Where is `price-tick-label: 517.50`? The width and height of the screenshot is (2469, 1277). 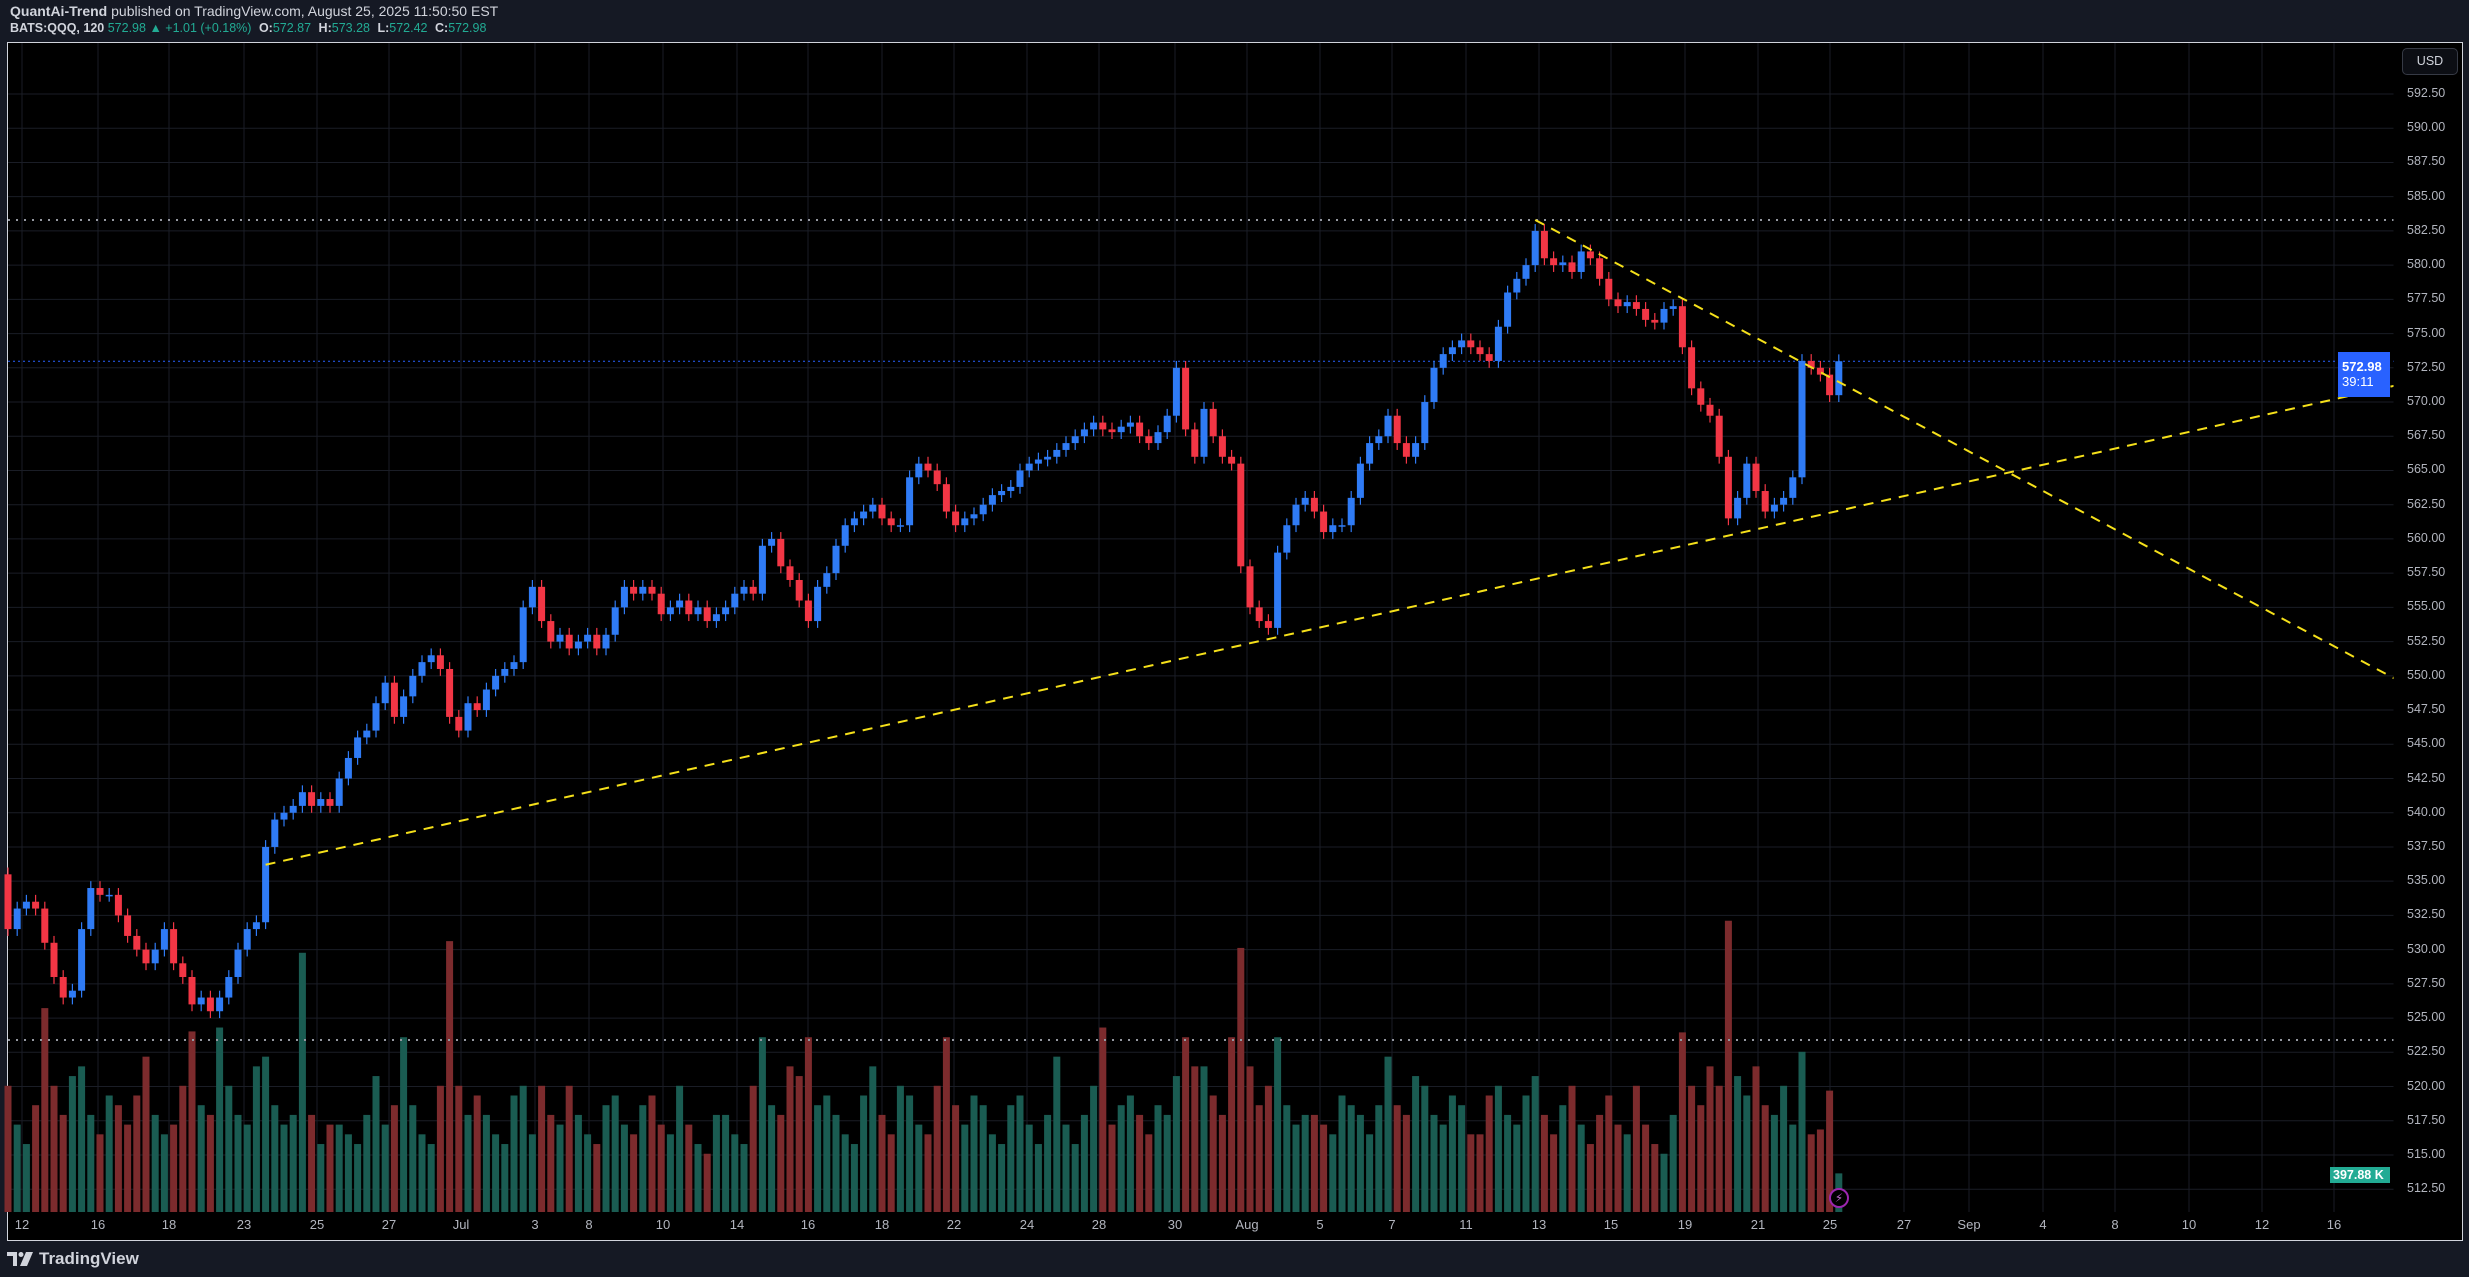 price-tick-label: 517.50 is located at coordinates (2426, 1119).